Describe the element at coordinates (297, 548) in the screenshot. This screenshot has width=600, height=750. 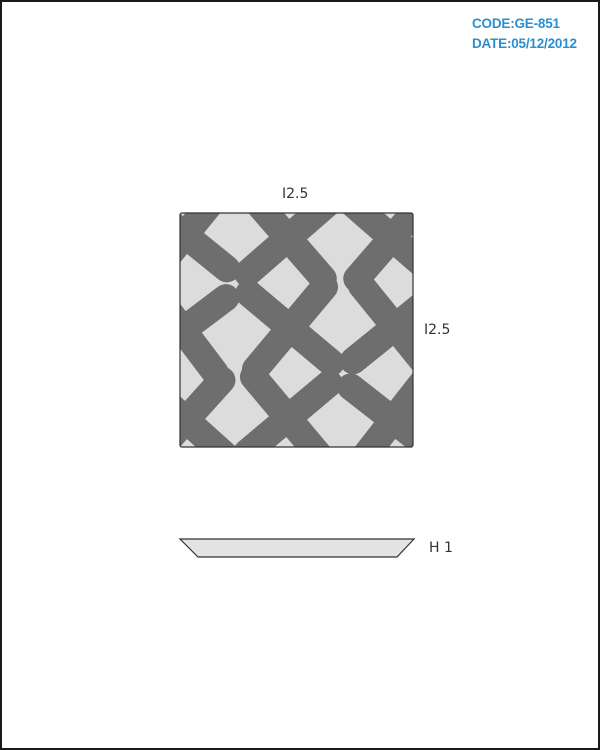
I see `tile-side-profile` at that location.